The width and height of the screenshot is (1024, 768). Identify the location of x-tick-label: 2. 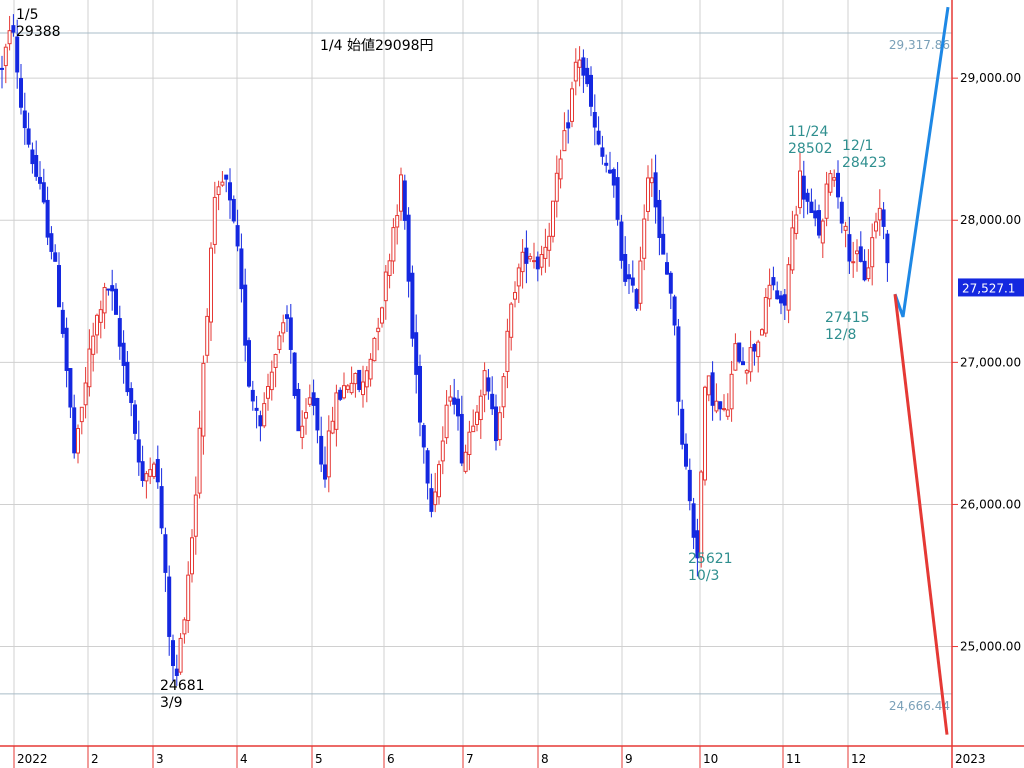
(95, 759).